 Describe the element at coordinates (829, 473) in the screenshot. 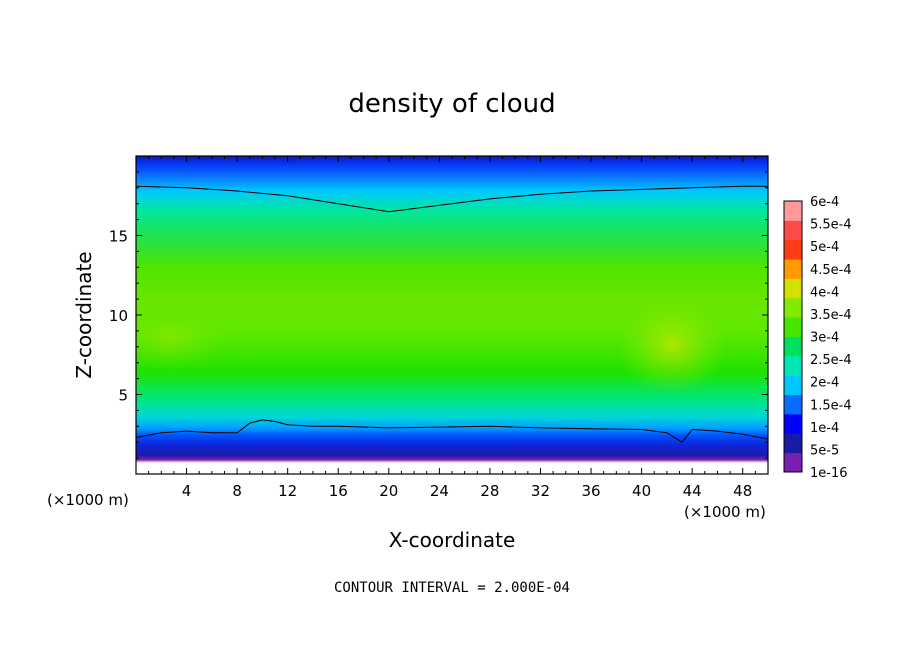

I see `colorbar-label: 1e-16` at that location.